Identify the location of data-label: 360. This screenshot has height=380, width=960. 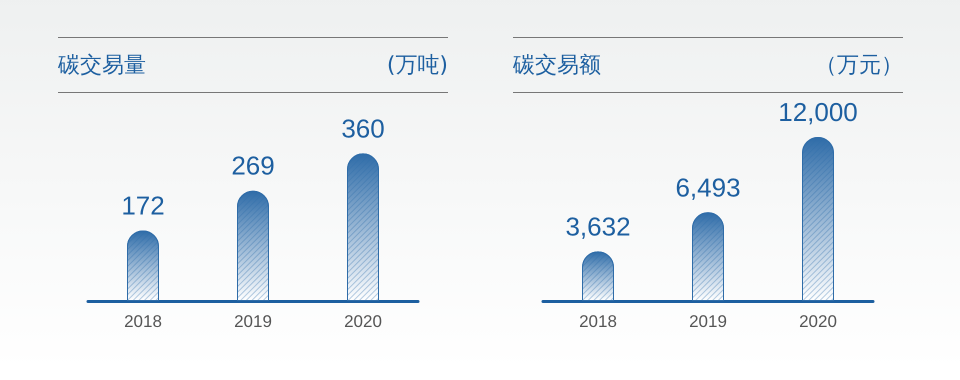
(363, 128).